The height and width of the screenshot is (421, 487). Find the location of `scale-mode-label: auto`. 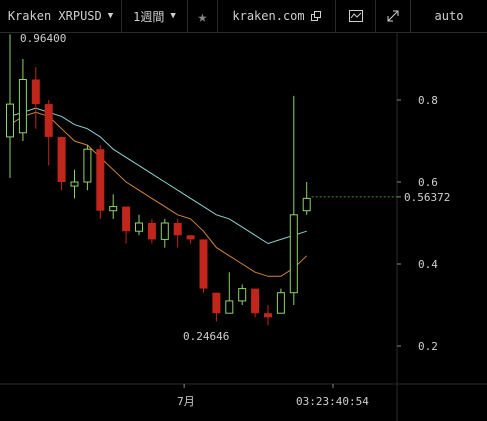

scale-mode-label: auto is located at coordinates (449, 16).